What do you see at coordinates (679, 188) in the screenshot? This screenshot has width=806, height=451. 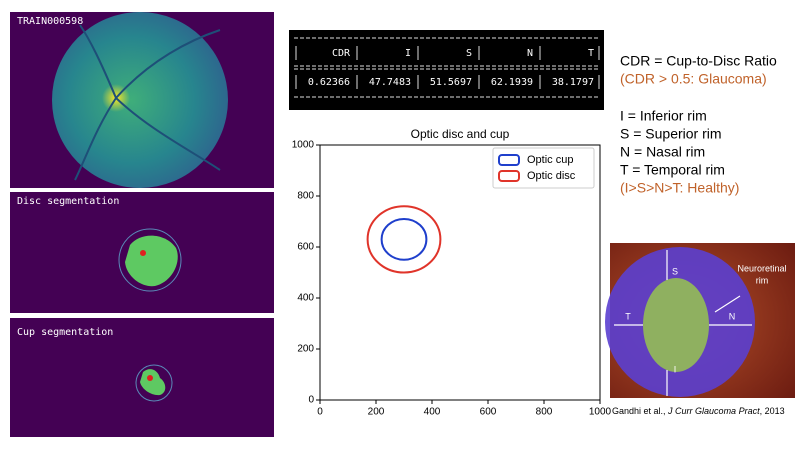 I see `note: (I>S>N>T: Healthy)` at bounding box center [679, 188].